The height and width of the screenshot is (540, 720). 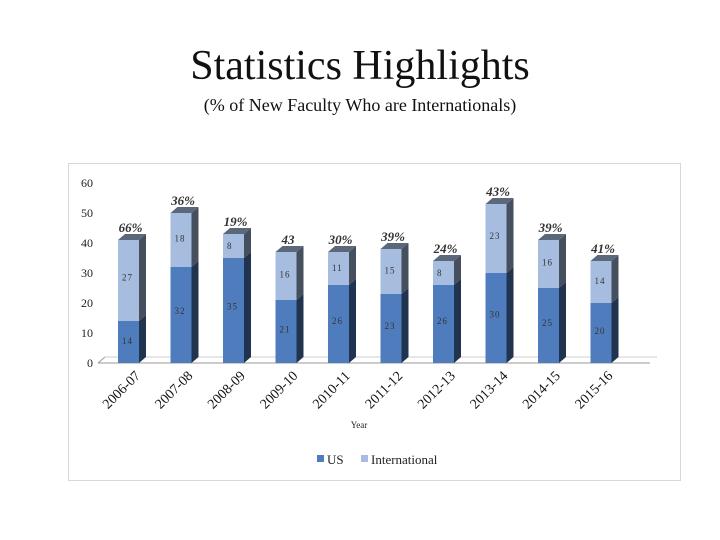 What do you see at coordinates (180, 238) in the screenshot?
I see `data-label-international: 18` at bounding box center [180, 238].